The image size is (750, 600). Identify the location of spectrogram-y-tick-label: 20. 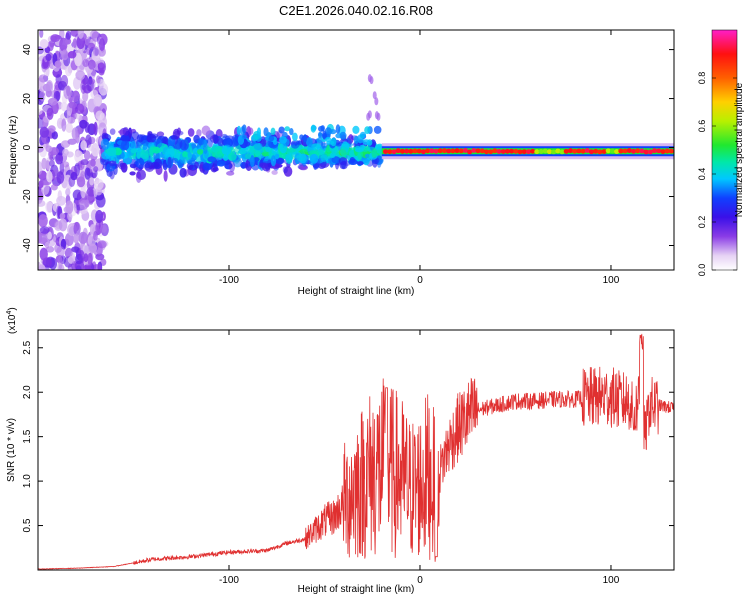
(27, 99).